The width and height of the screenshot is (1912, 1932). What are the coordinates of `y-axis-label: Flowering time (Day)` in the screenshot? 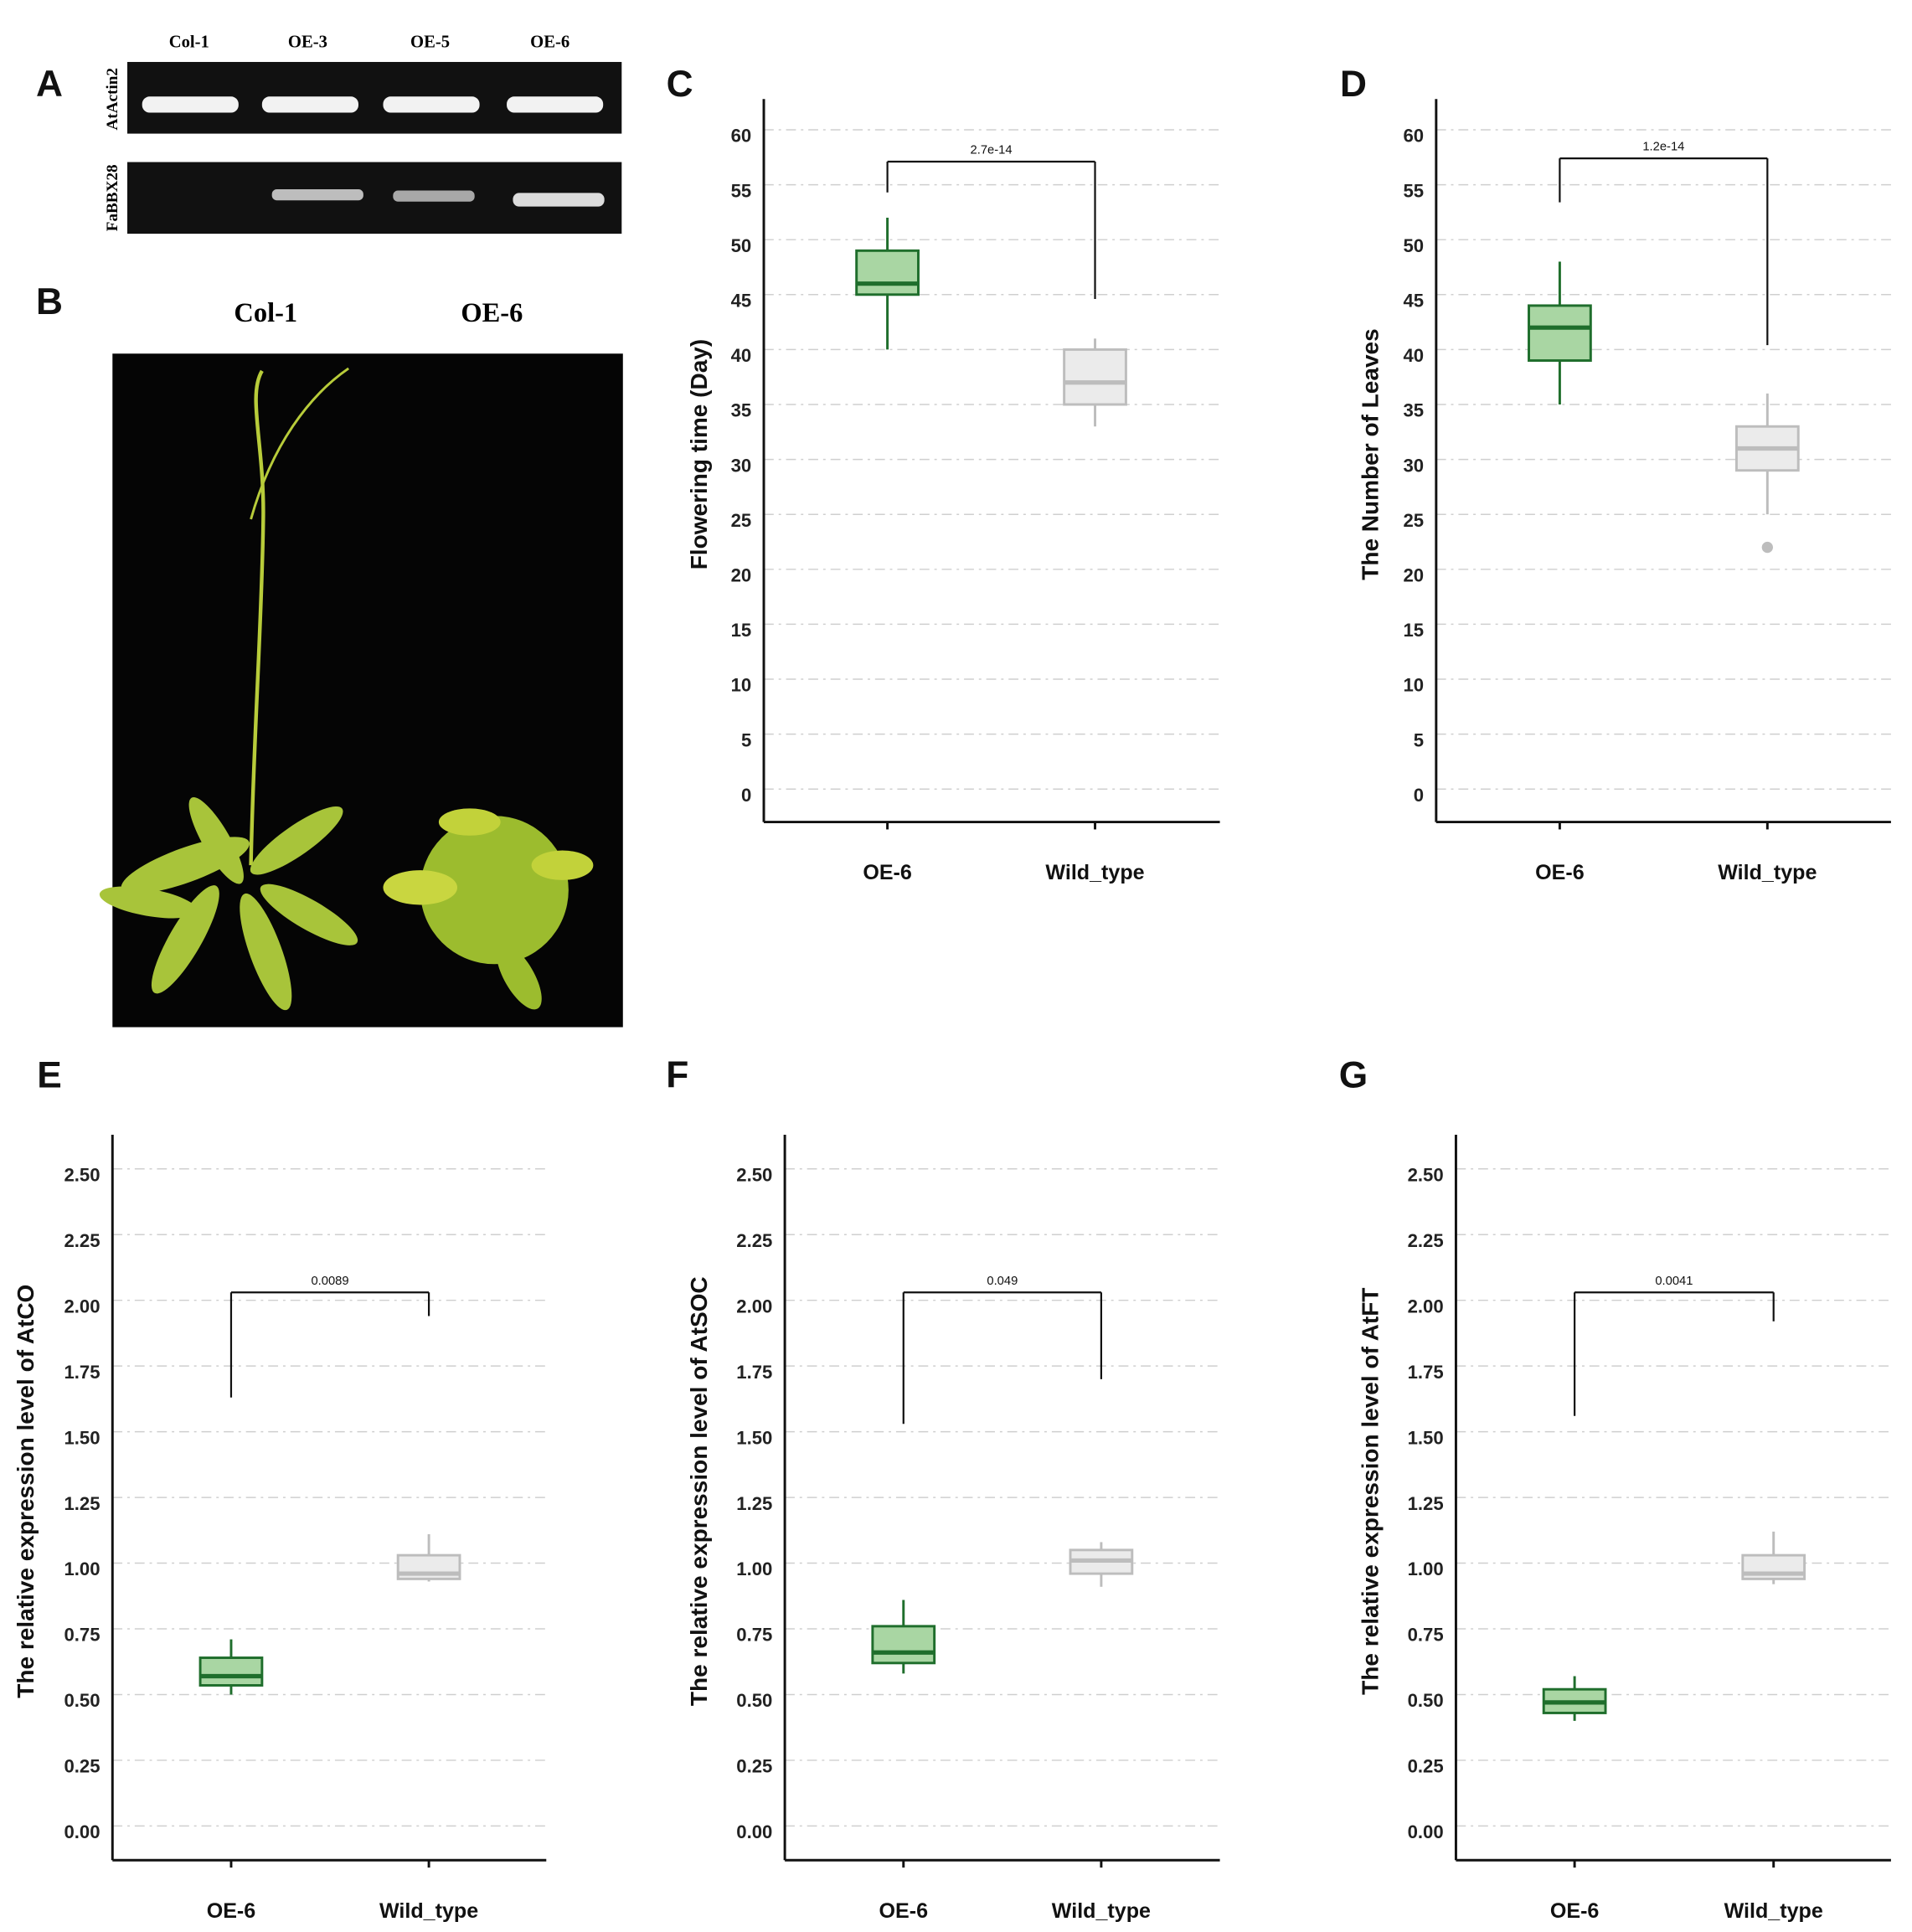 It's located at (699, 454).